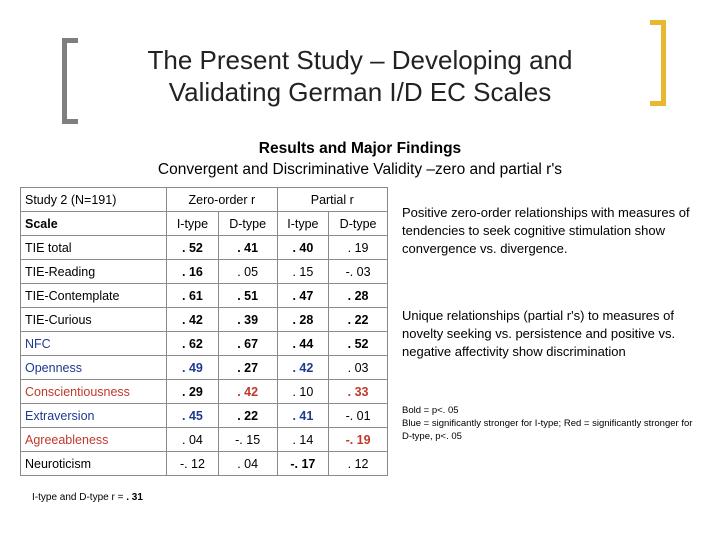  I want to click on table-header-row-columns: Scale I-type D-type I-type D-type, so click(203, 223).